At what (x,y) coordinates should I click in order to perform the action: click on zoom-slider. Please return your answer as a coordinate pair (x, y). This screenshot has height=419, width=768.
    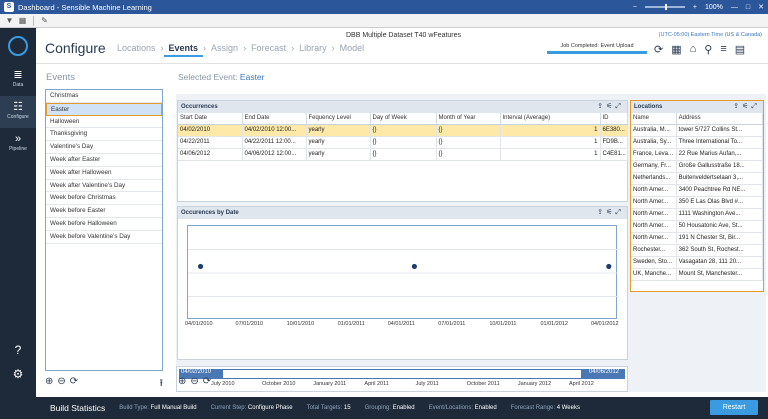
    Looking at the image, I should click on (664, 7).